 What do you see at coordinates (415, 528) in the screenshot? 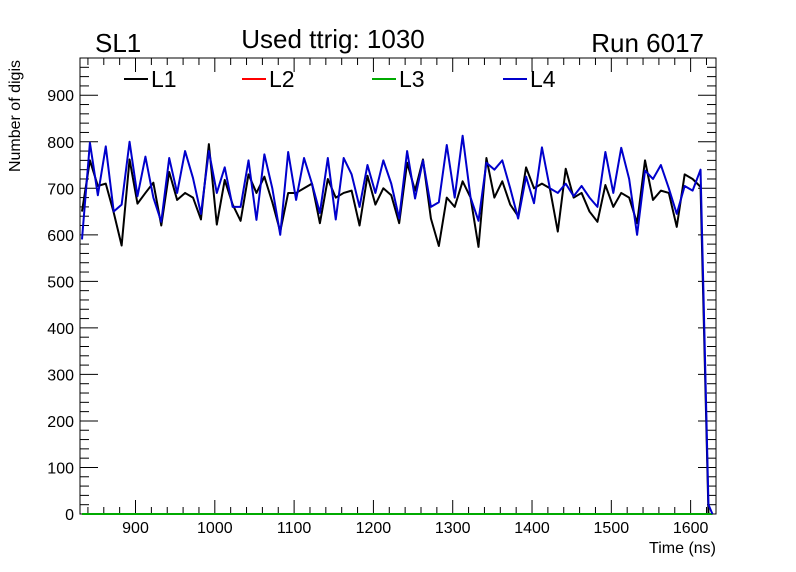
I see `x-tick-labels: 900 1000 1100 1200 1300 1400 1500 1600` at bounding box center [415, 528].